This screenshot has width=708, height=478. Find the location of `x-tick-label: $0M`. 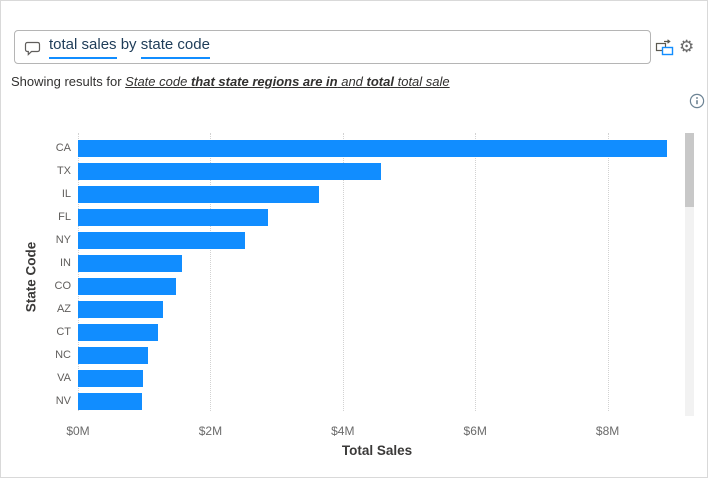

x-tick-label: $0M is located at coordinates (78, 431).